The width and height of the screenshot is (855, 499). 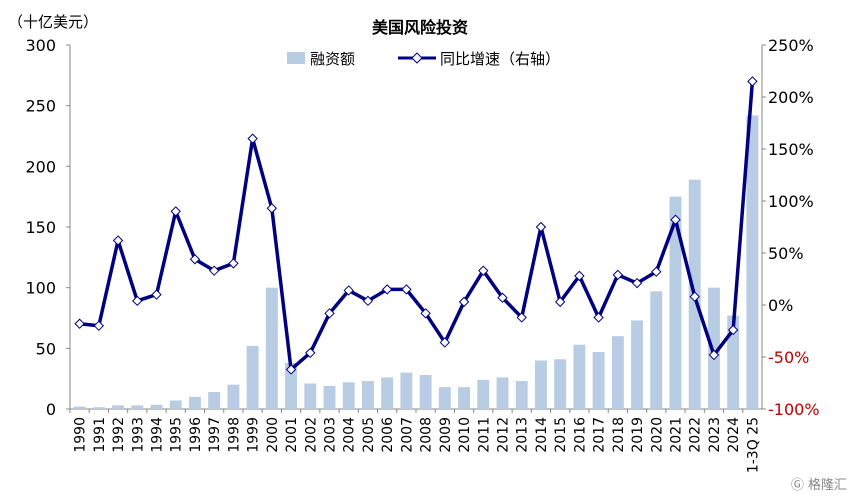 I want to click on bar-2000, so click(x=271, y=348).